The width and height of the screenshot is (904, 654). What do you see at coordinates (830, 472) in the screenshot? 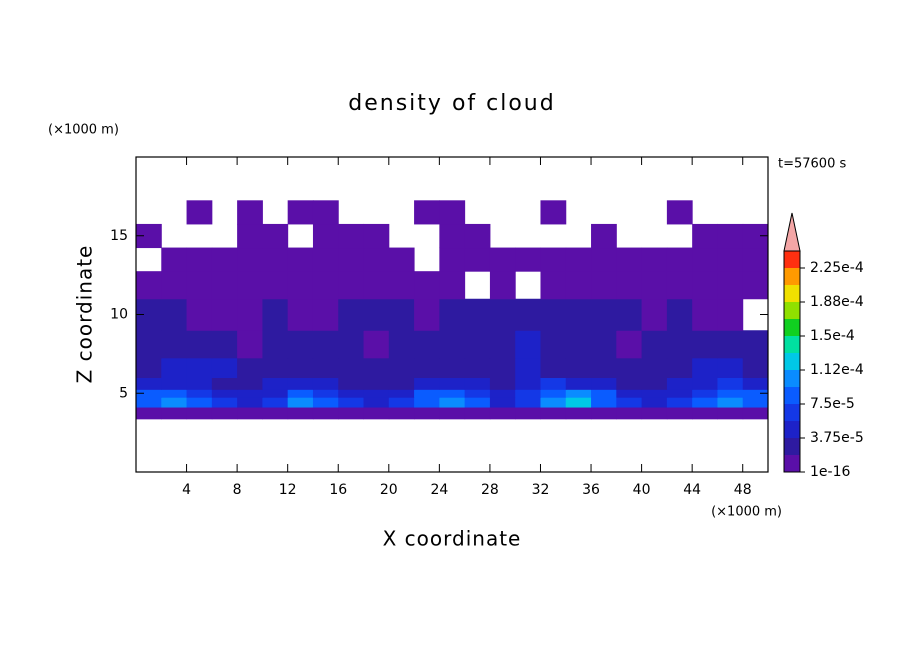
I see `colorbar-tick-label: 1e-16` at bounding box center [830, 472].